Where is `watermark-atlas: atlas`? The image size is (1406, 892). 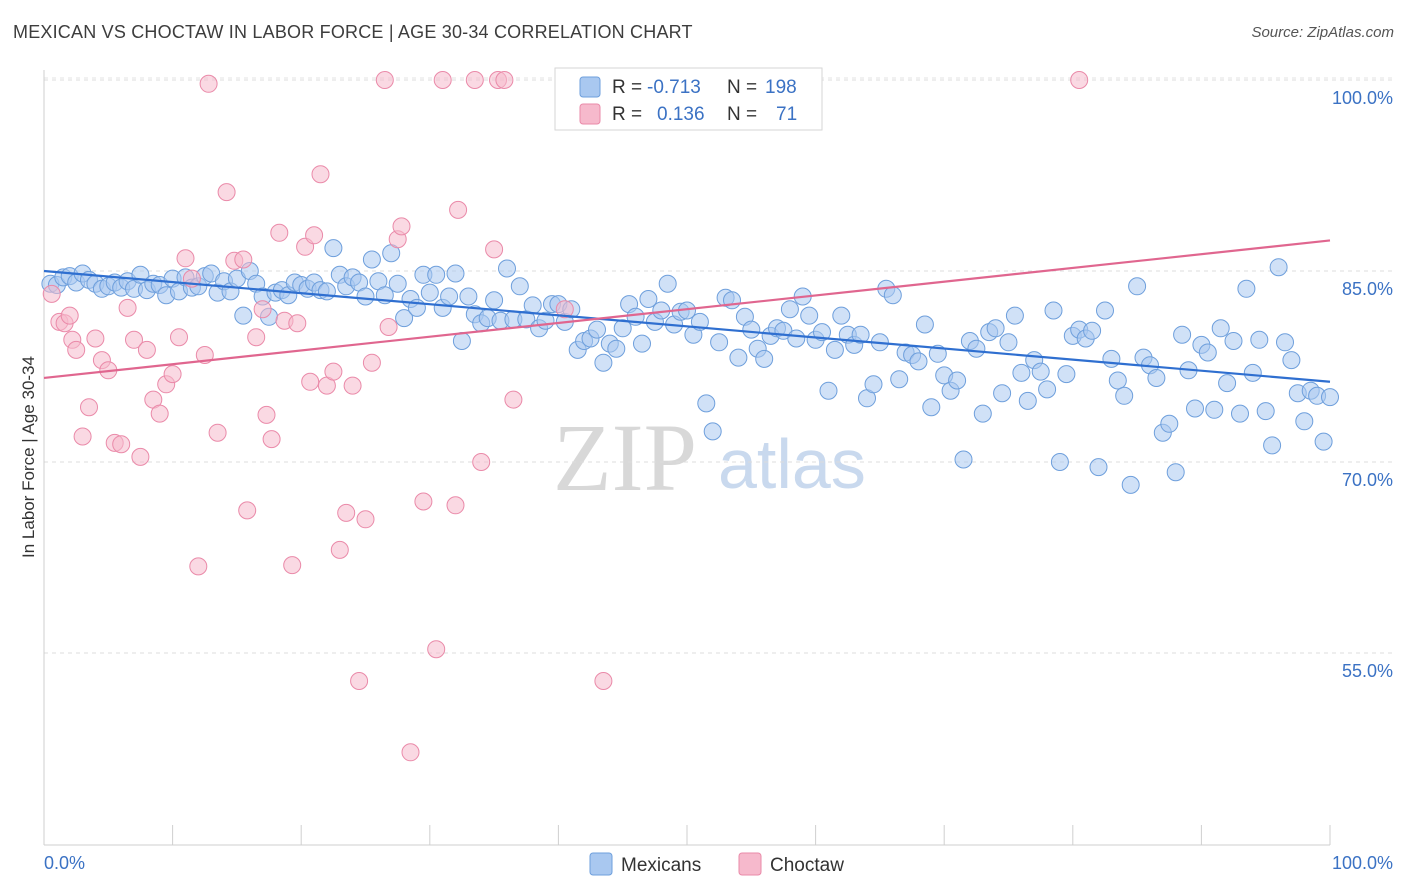 watermark-atlas: atlas is located at coordinates (792, 464).